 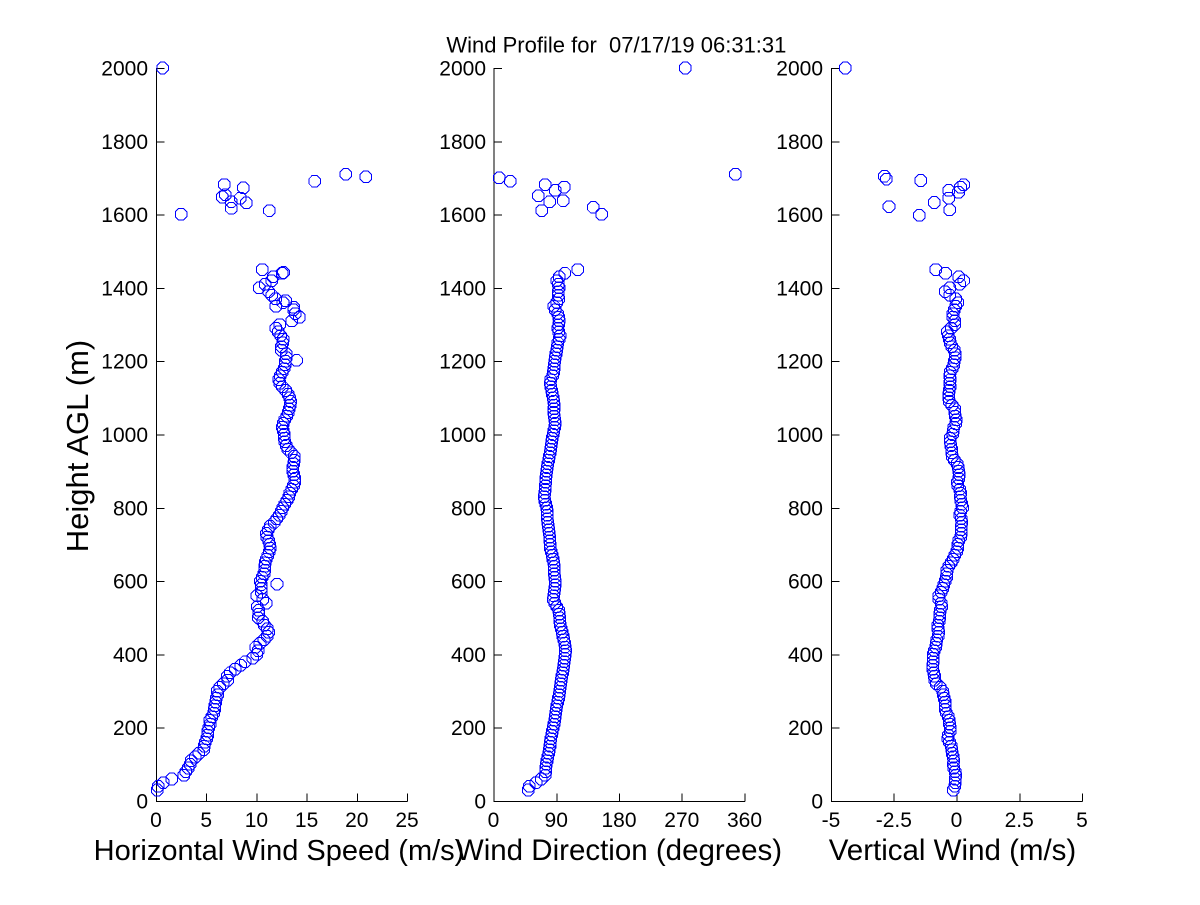 I want to click on svg-text: Horizontal Wind Speed (m/s), so click(x=279, y=851).